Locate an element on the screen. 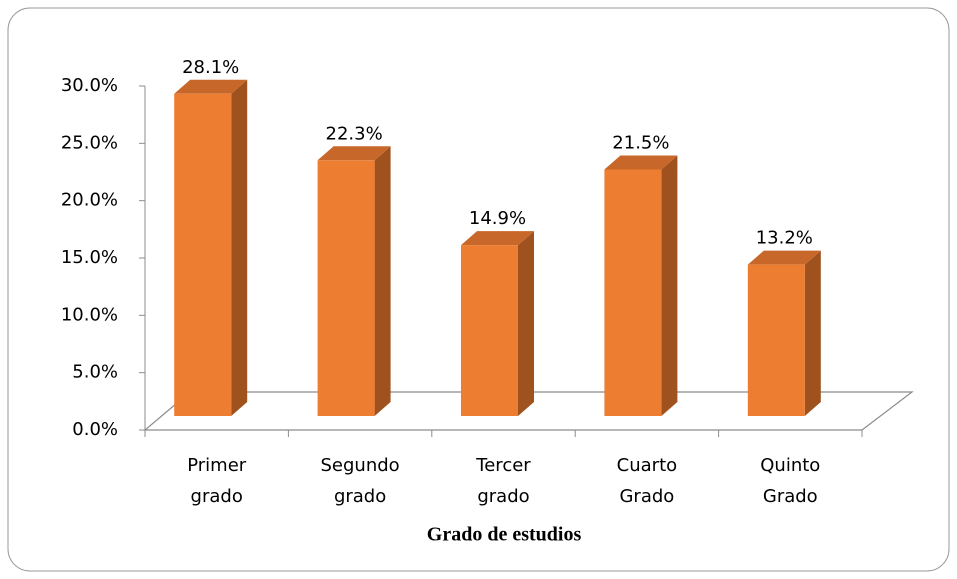 The width and height of the screenshot is (957, 579). x-tick-label: Primer grado is located at coordinates (217, 481).